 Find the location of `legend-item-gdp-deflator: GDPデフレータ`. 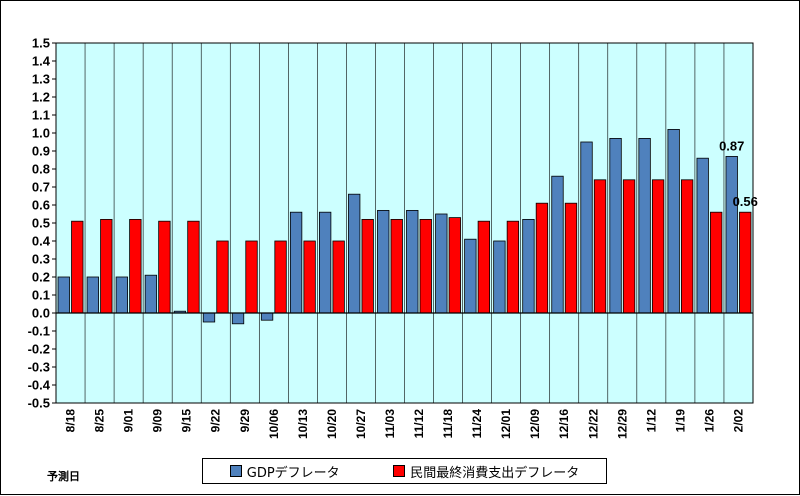

legend-item-gdp-deflator: GDPデフレータ is located at coordinates (284, 471).